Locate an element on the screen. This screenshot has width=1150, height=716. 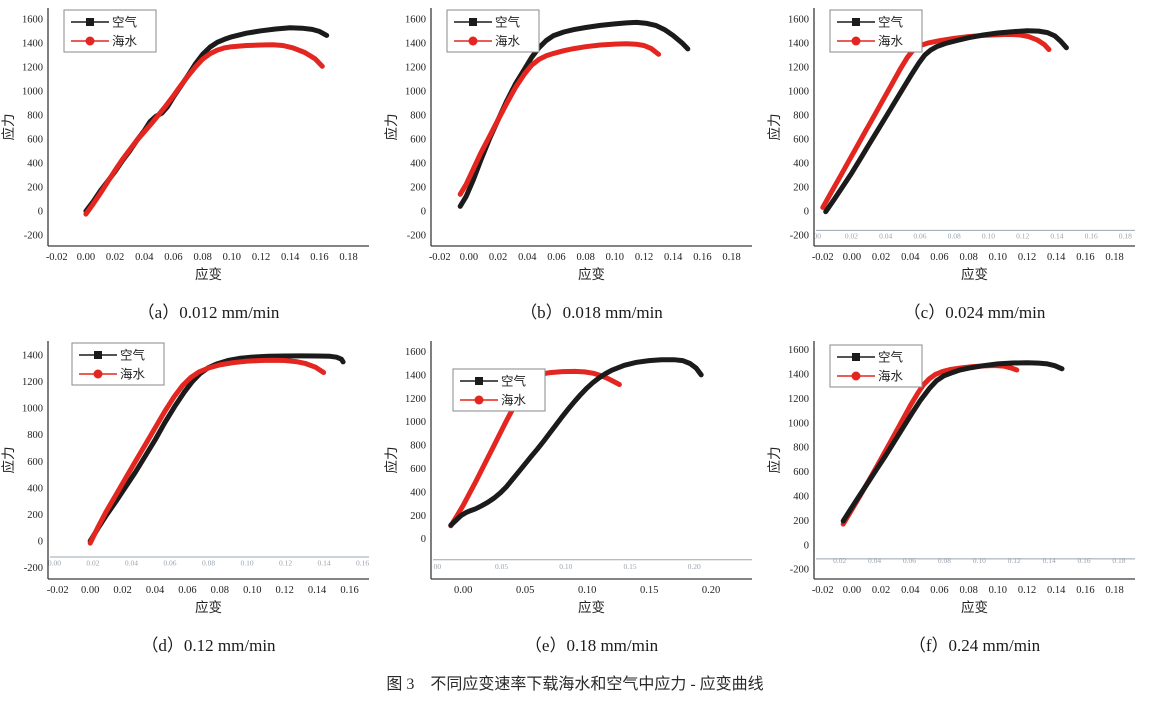
chart-caption-f: （f）0.24 mm/min is located at coordinates (957, 643).